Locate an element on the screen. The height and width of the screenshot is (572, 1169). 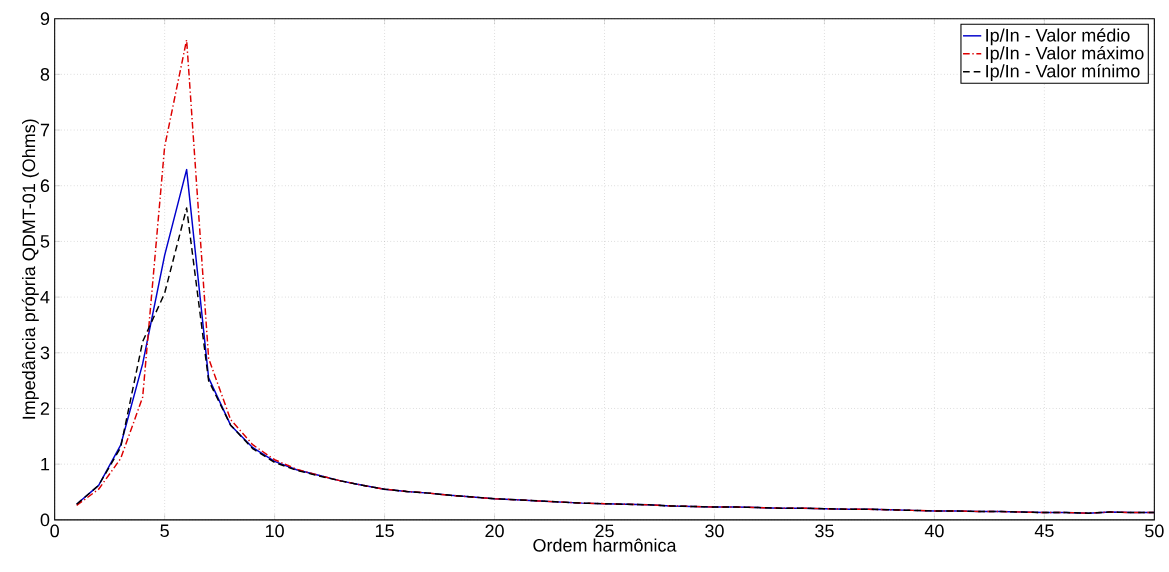
y-axis-title: Impedância própria QDMT-01 (Ohms) is located at coordinates (30, 269).